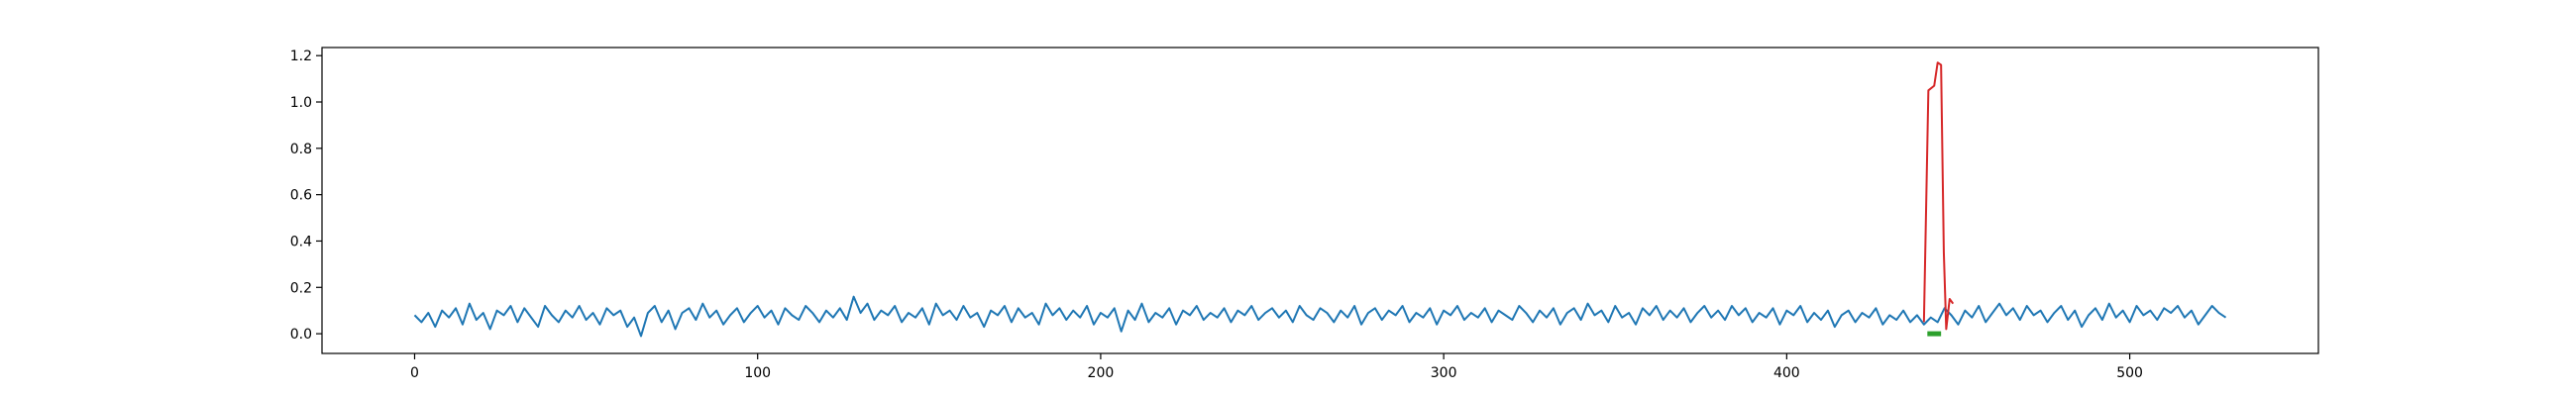 The image size is (2576, 396). I want to click on x-tick-label: 400, so click(1787, 373).